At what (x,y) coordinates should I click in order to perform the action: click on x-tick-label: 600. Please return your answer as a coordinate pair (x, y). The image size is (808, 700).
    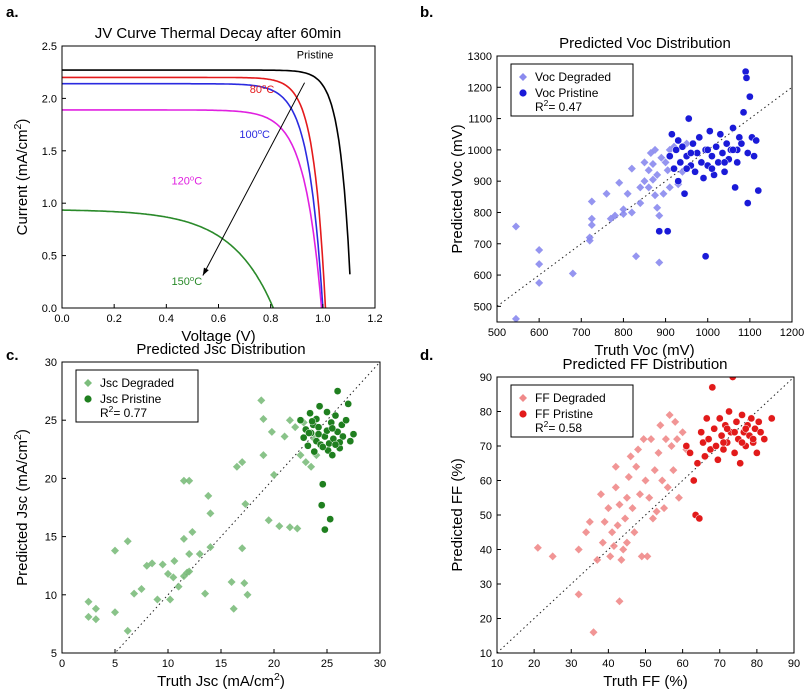
    Looking at the image, I should click on (539, 333).